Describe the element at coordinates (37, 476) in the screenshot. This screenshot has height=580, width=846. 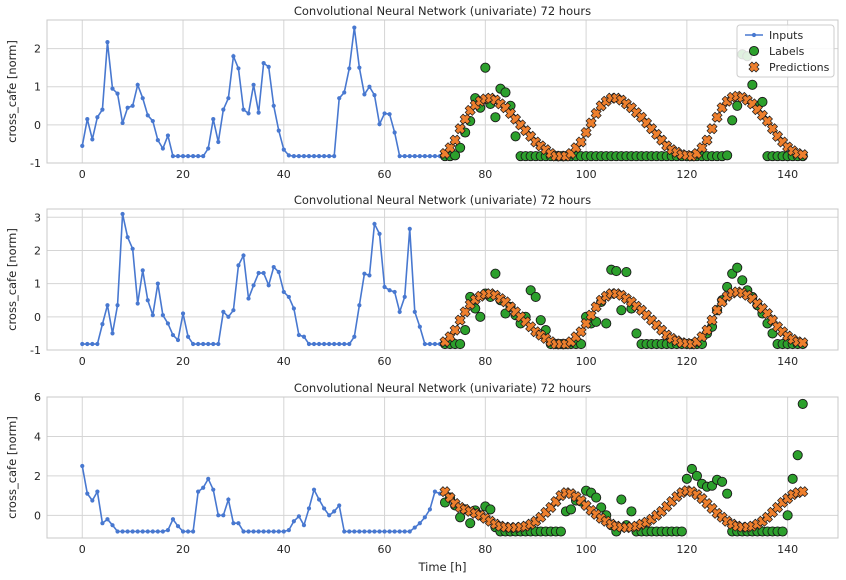
I see `y-tick-label: 2` at that location.